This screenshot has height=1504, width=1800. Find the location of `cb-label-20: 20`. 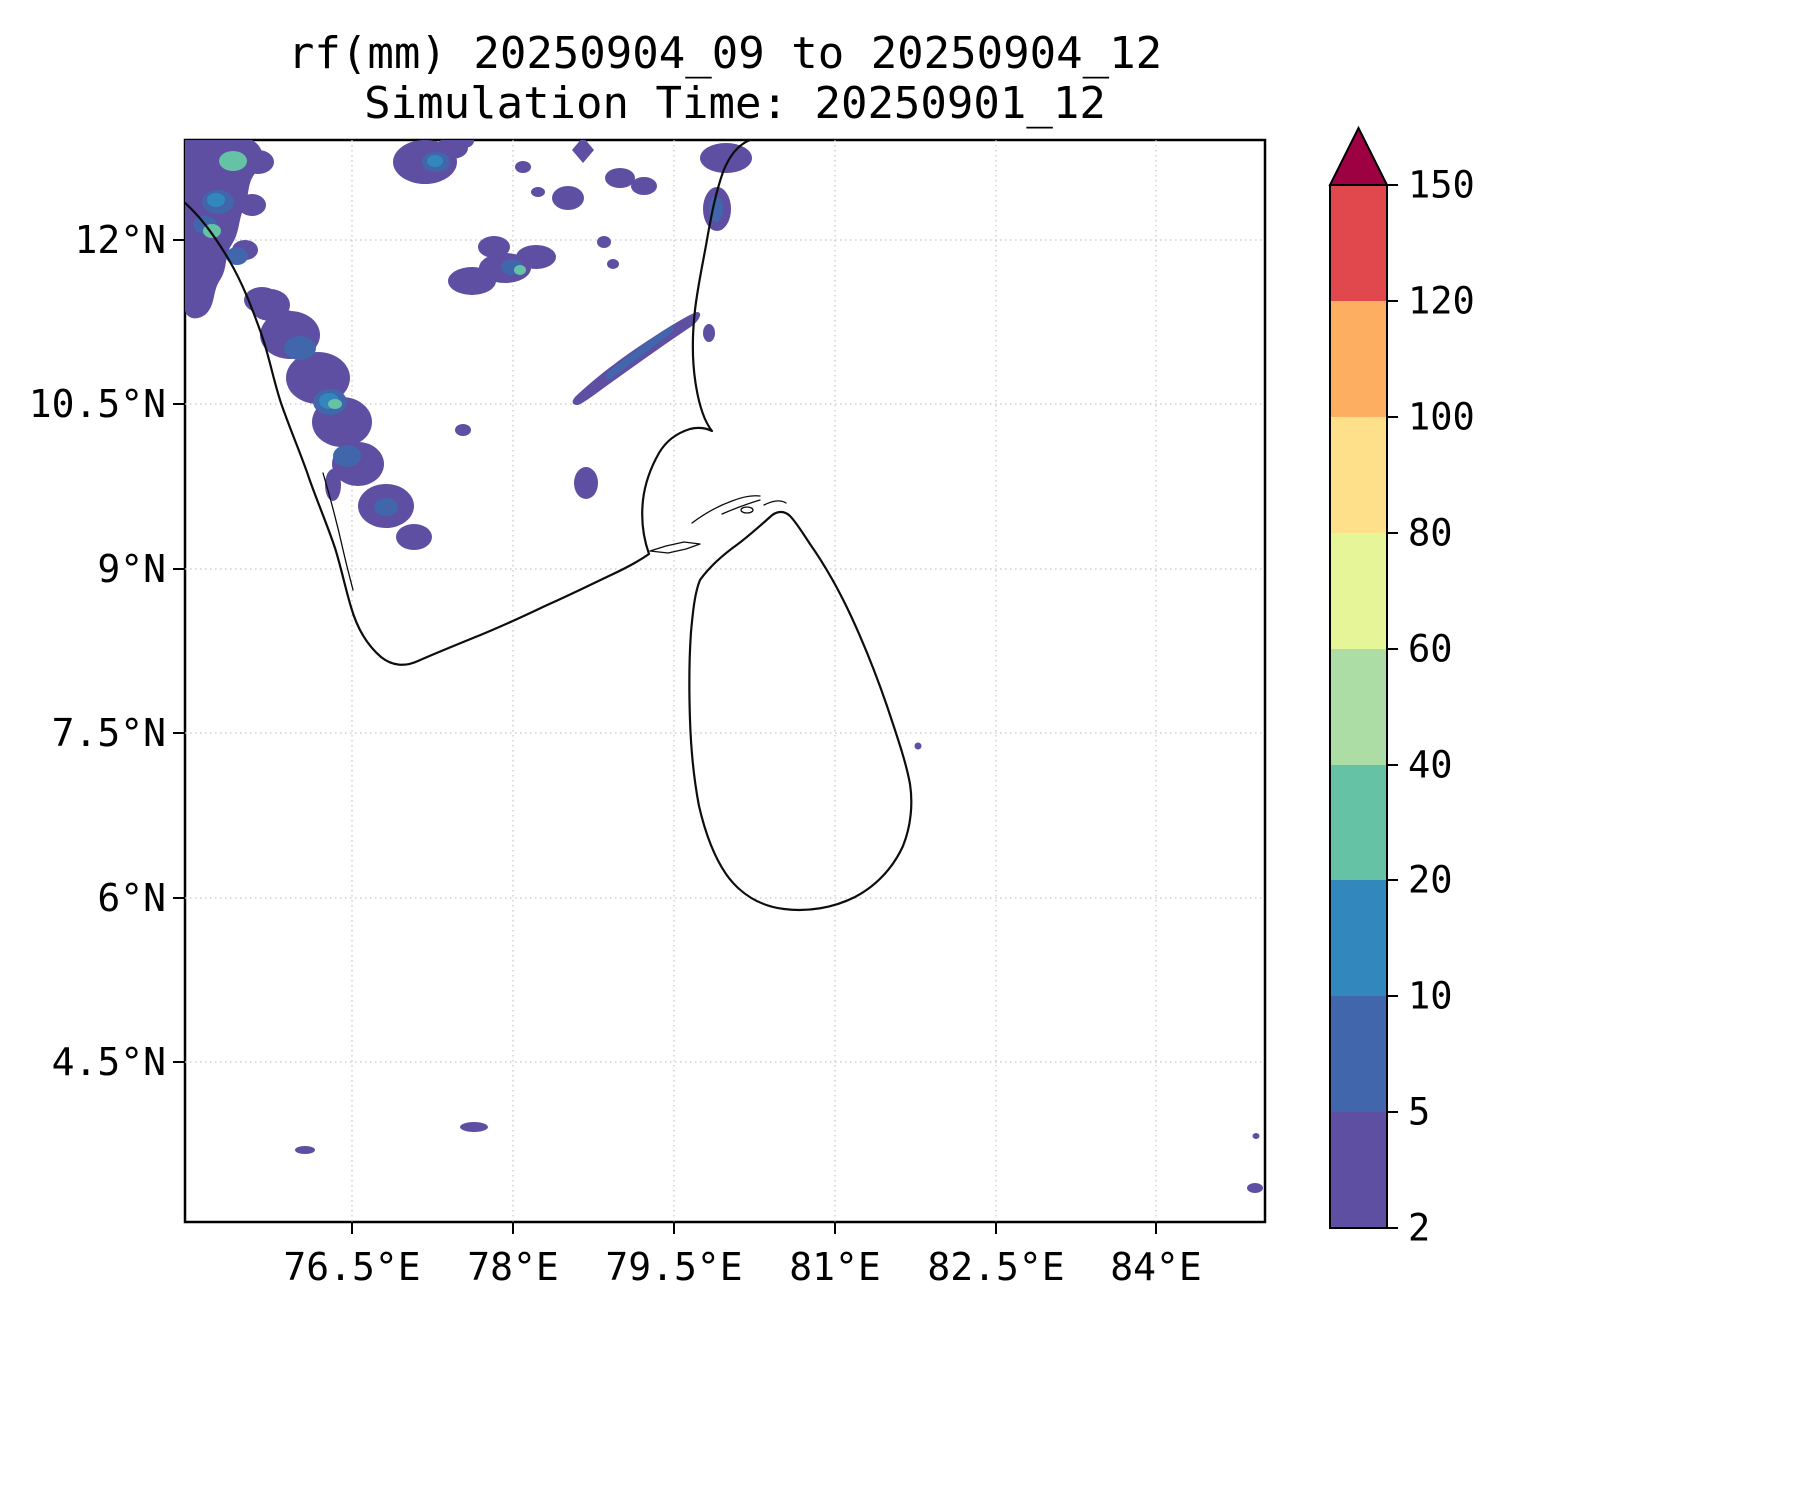

cb-label-20: 20 is located at coordinates (1430, 880).